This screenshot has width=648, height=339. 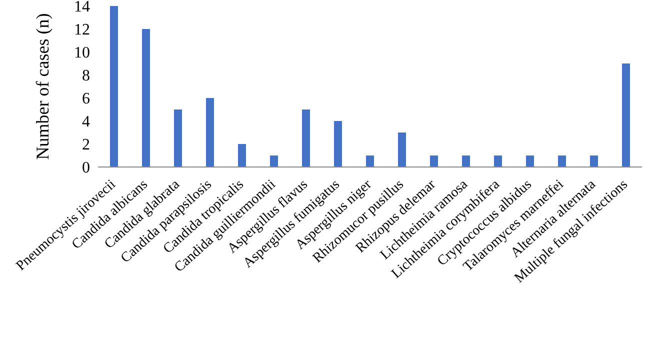 What do you see at coordinates (86, 145) in the screenshot?
I see `y-tick-label: 2` at bounding box center [86, 145].